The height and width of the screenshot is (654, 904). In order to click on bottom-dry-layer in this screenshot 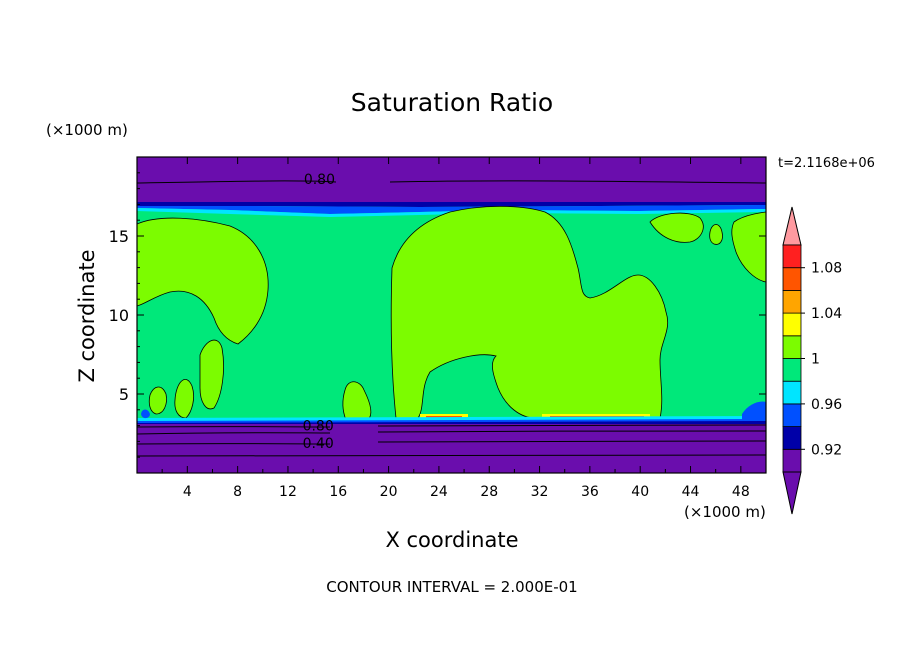, I will do `click(451, 448)`.